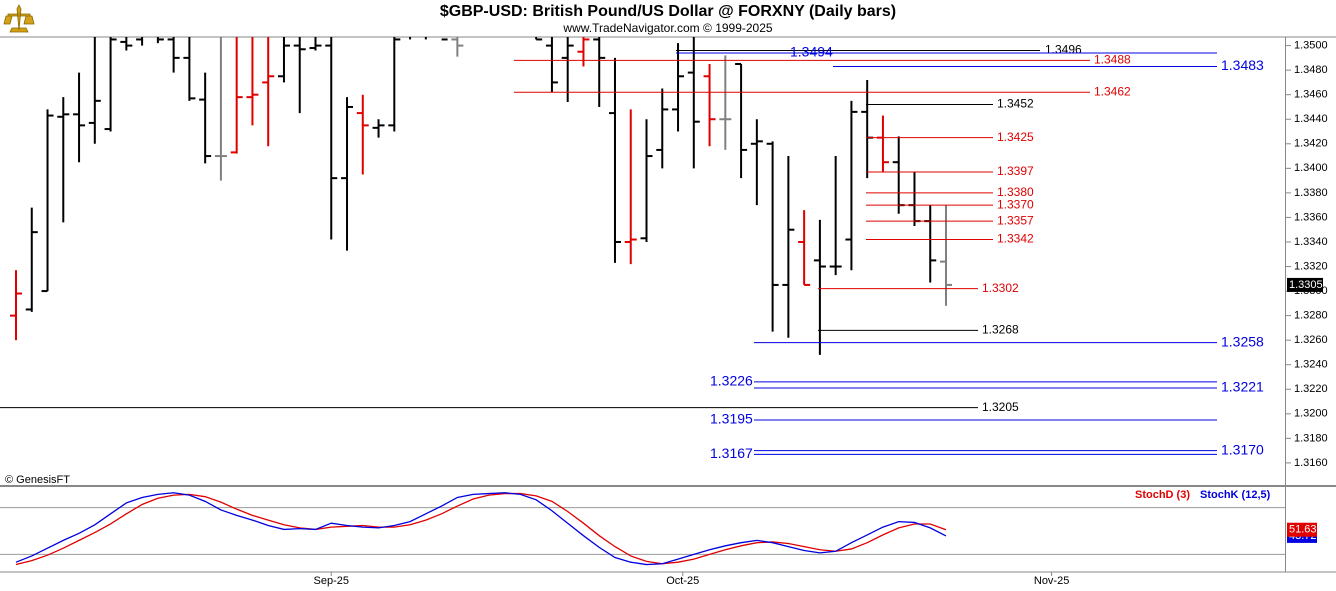 The height and width of the screenshot is (591, 1336). I want to click on level-label: 1.3488, so click(1112, 59).